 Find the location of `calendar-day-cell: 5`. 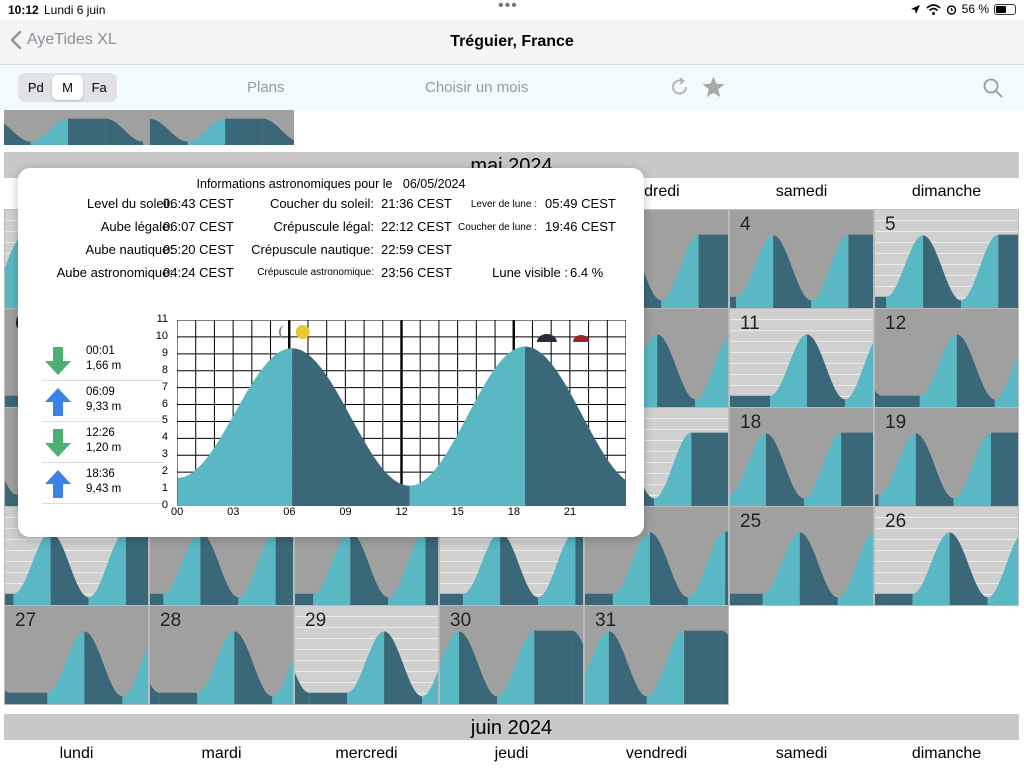

calendar-day-cell: 5 is located at coordinates (946, 259).